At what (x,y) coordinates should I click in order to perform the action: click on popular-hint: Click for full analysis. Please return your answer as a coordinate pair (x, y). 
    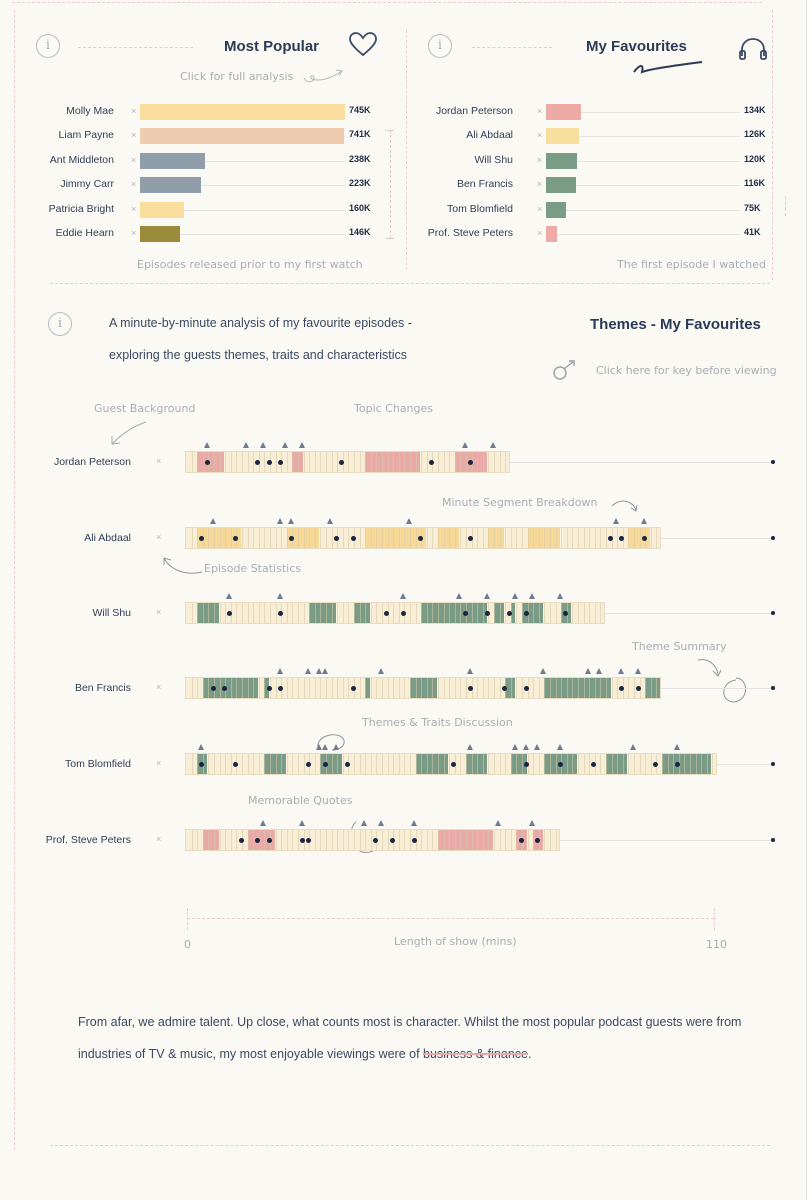
    Looking at the image, I should click on (237, 76).